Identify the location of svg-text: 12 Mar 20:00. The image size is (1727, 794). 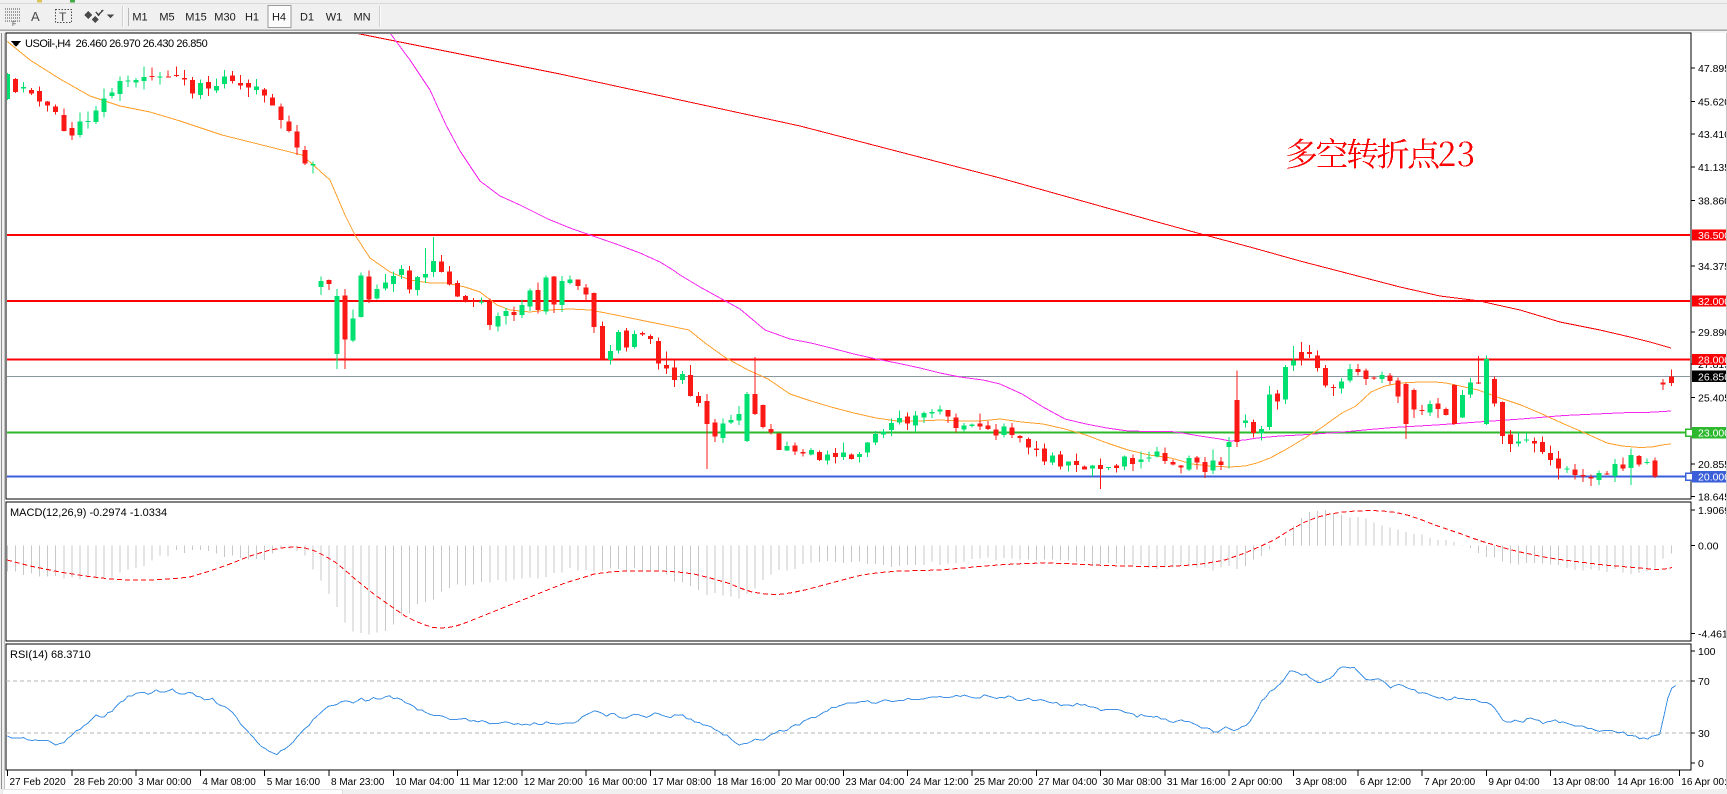
(553, 782).